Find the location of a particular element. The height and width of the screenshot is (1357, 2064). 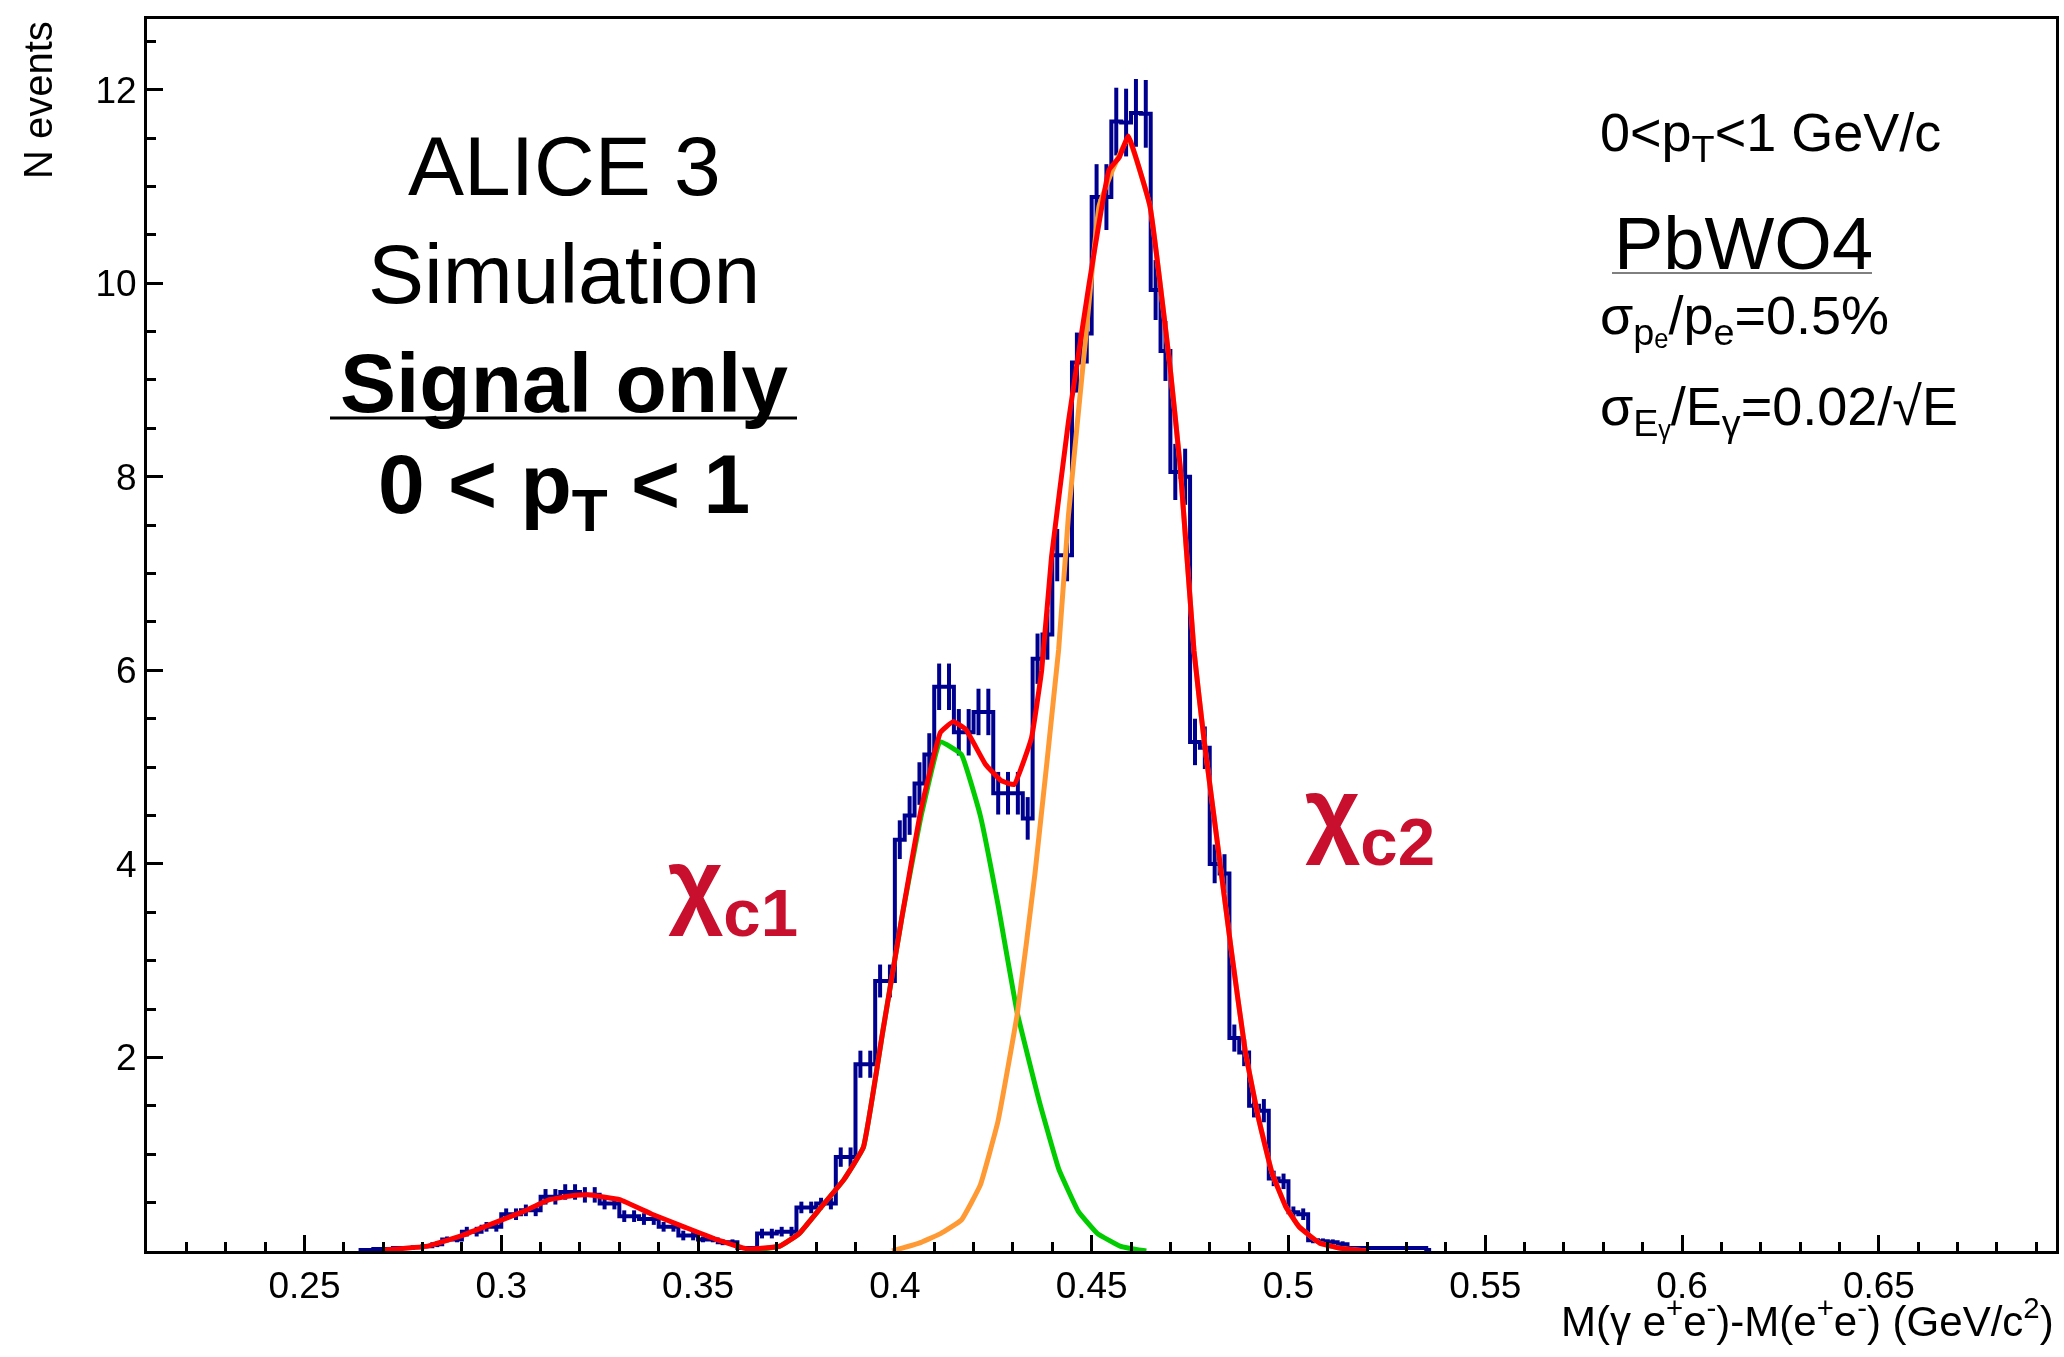

y-tick-label: 12 is located at coordinates (116, 90).